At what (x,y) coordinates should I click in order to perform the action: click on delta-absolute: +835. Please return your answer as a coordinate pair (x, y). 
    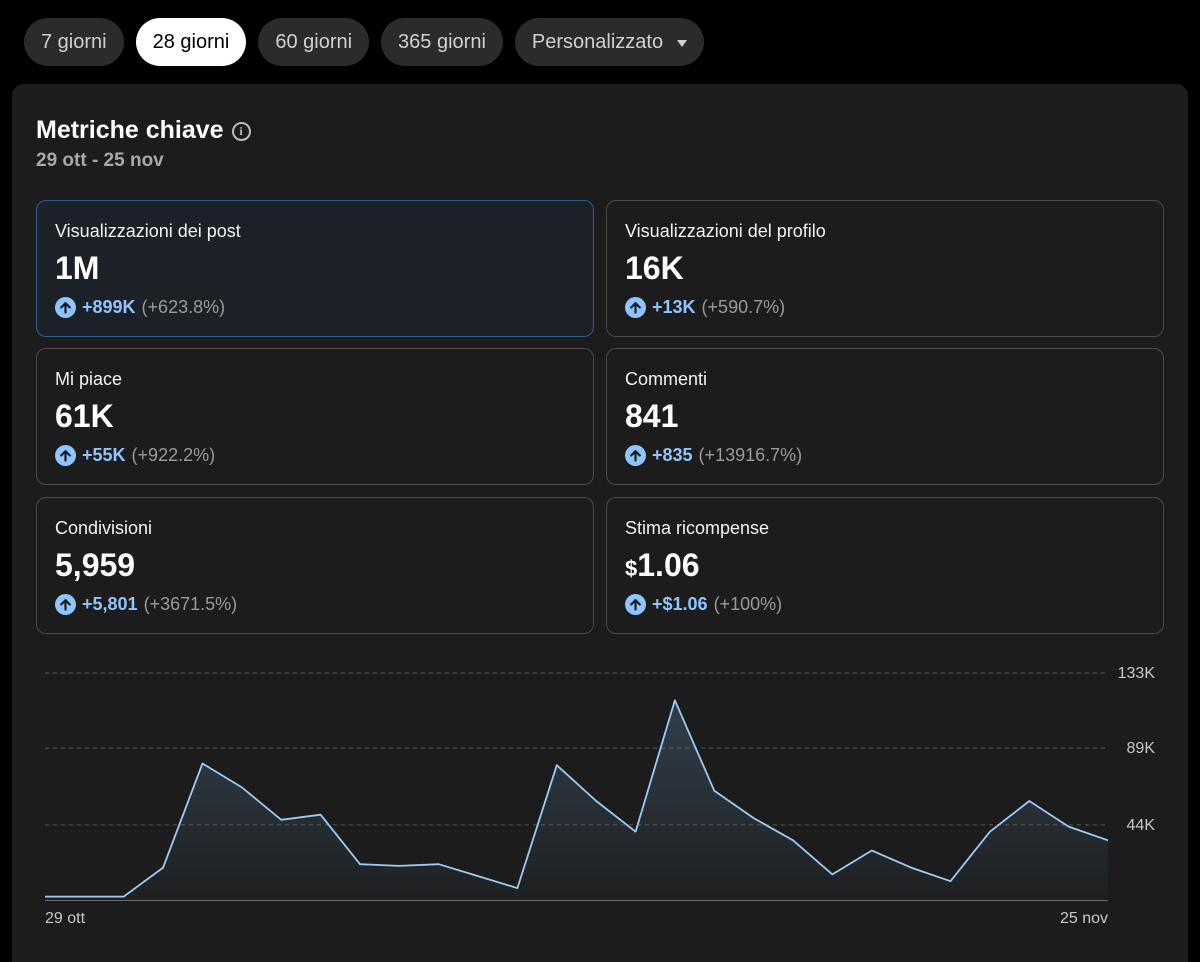
    Looking at the image, I should click on (672, 455).